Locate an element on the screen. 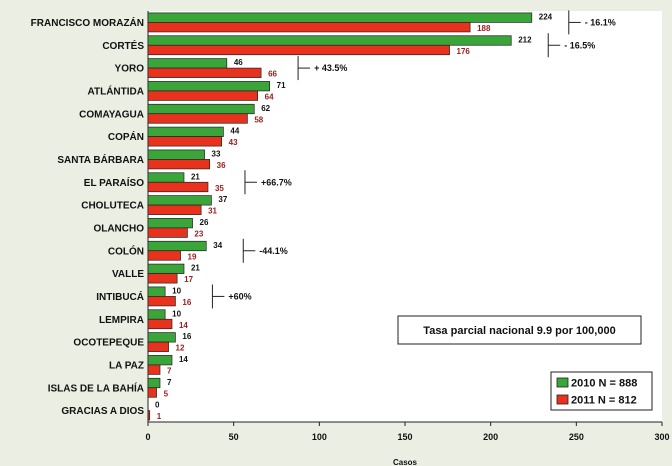 The width and height of the screenshot is (672, 466). annotation-label: - 16.5% is located at coordinates (579, 45).